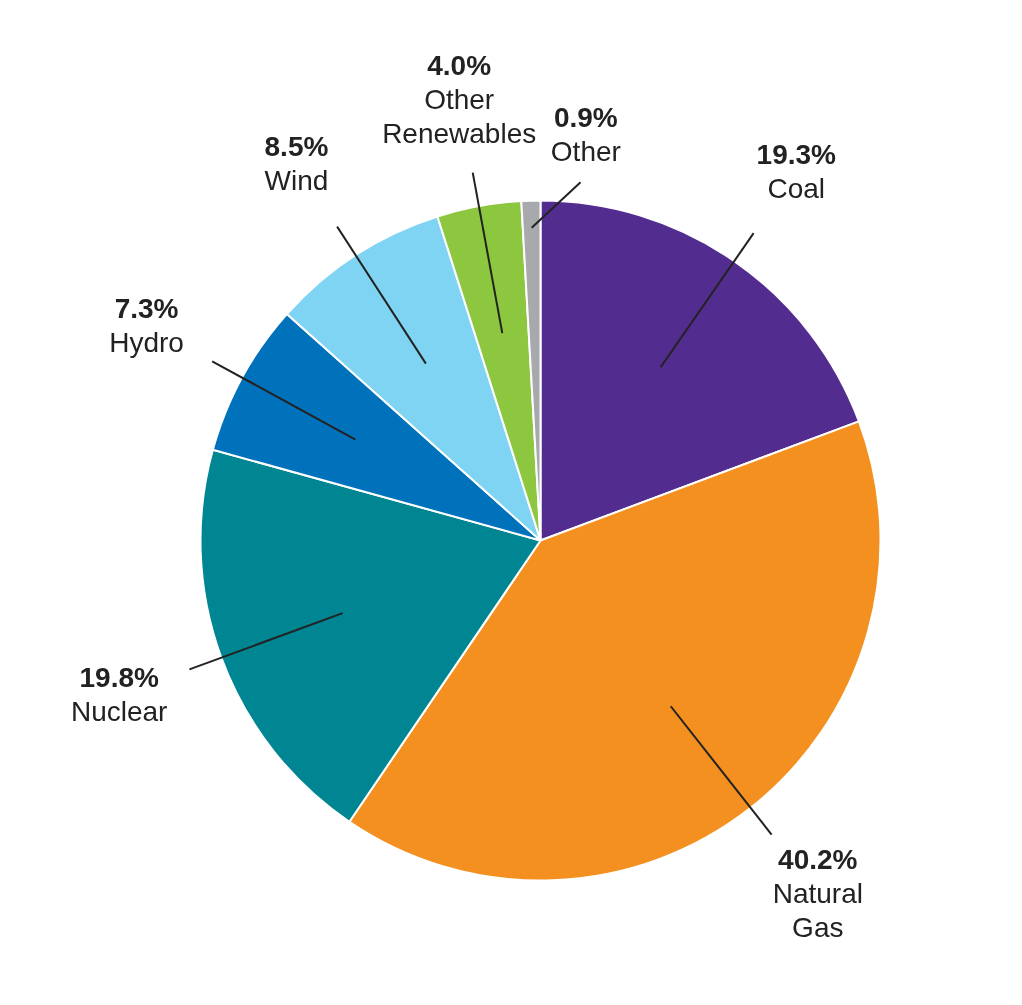 The height and width of the screenshot is (1005, 1022). I want to click on slice-label: Nuclear, so click(119, 712).